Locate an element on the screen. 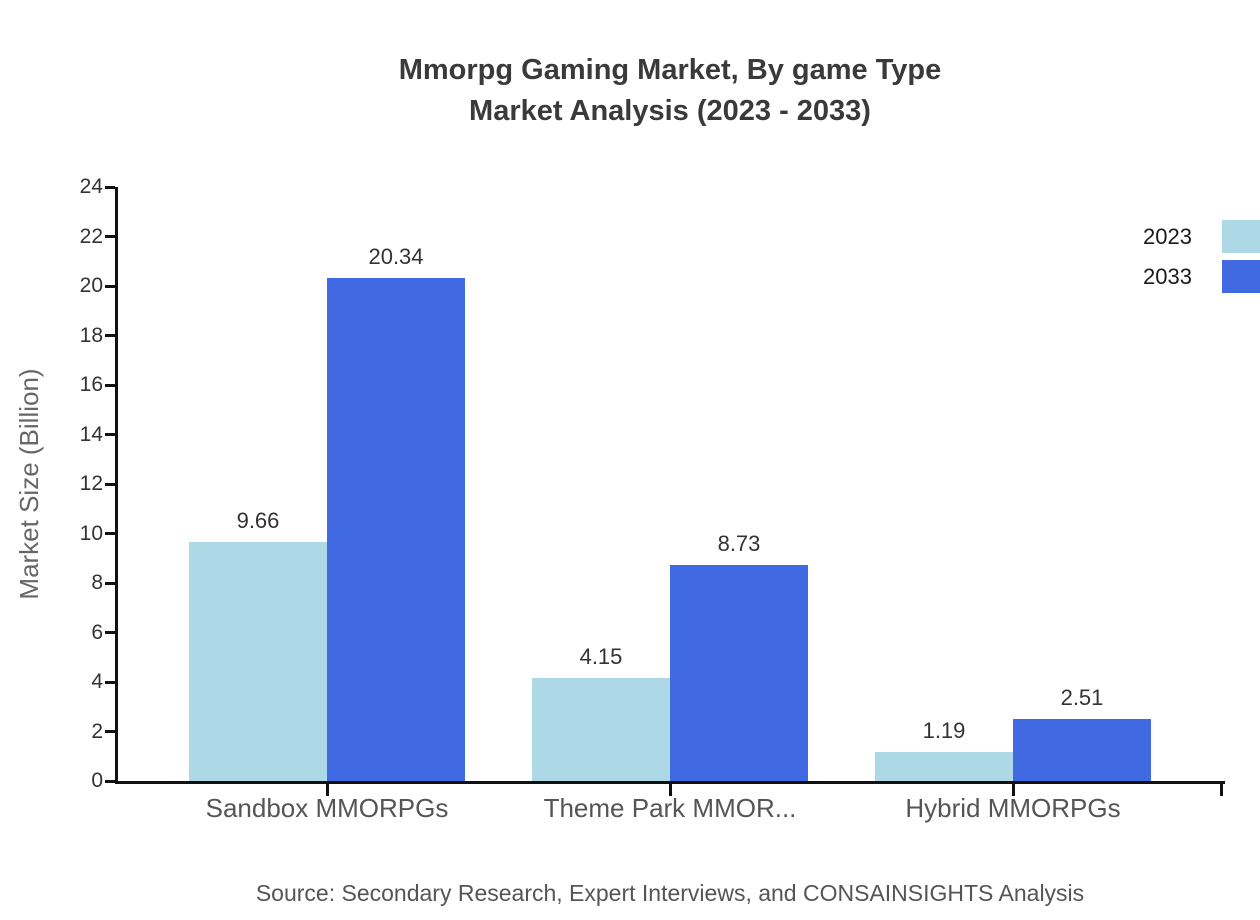 Image resolution: width=1260 pixels, height=920 pixels. bar-2033-hybrid-mmorpgs is located at coordinates (1082, 750).